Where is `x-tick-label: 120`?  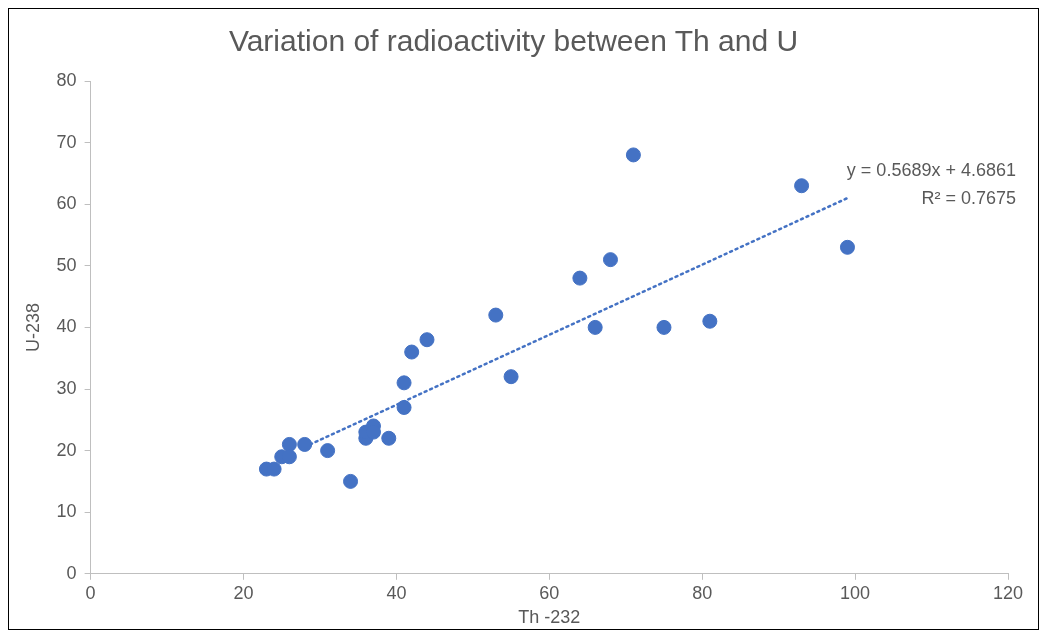
x-tick-label: 120 is located at coordinates (1008, 592).